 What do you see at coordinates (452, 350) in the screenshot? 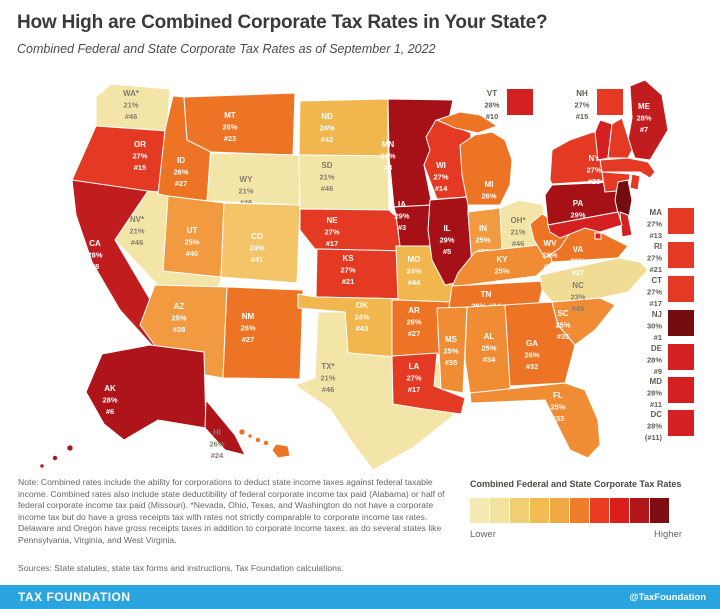
I see `state-ms: MS 25% #35` at bounding box center [452, 350].